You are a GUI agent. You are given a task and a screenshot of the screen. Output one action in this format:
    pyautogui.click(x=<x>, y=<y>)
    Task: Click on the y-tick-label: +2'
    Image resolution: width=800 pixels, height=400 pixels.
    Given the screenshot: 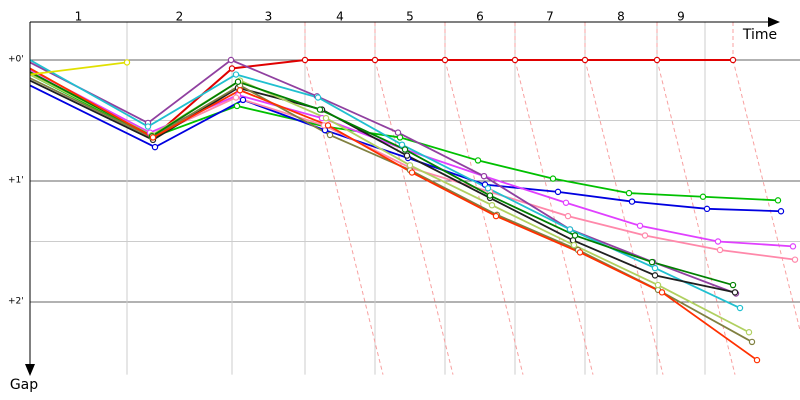 What is the action you would take?
    pyautogui.click(x=16, y=301)
    